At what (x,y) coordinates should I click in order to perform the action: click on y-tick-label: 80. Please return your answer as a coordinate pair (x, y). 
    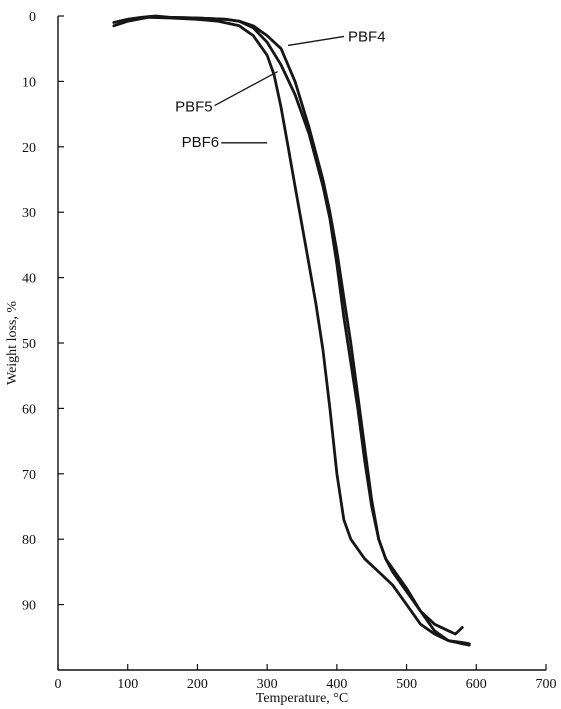
    Looking at the image, I should click on (29, 540).